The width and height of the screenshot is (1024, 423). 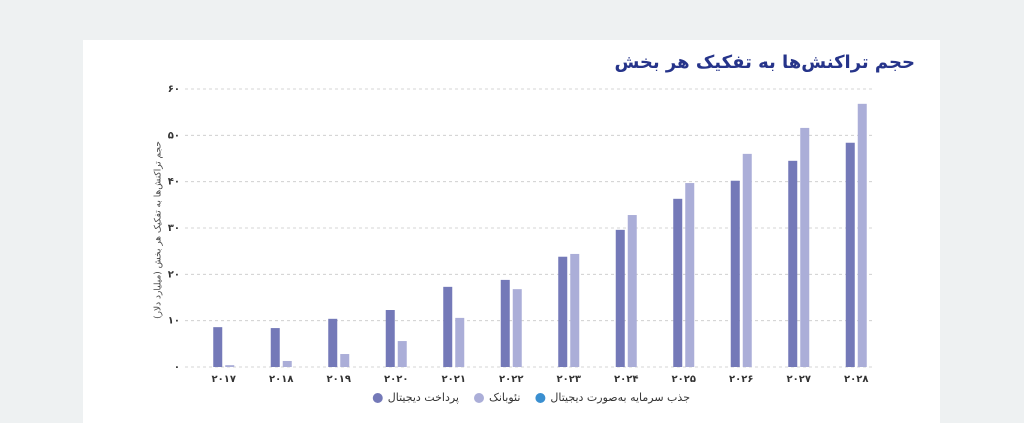 I want to click on y-tick-label: ۵۰, so click(x=174, y=135).